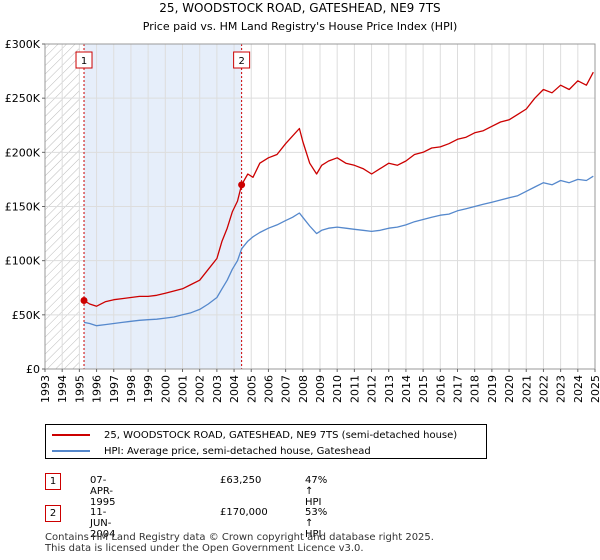 The height and width of the screenshot is (560, 600). I want to click on x-tick-label: 2008, so click(303, 389).